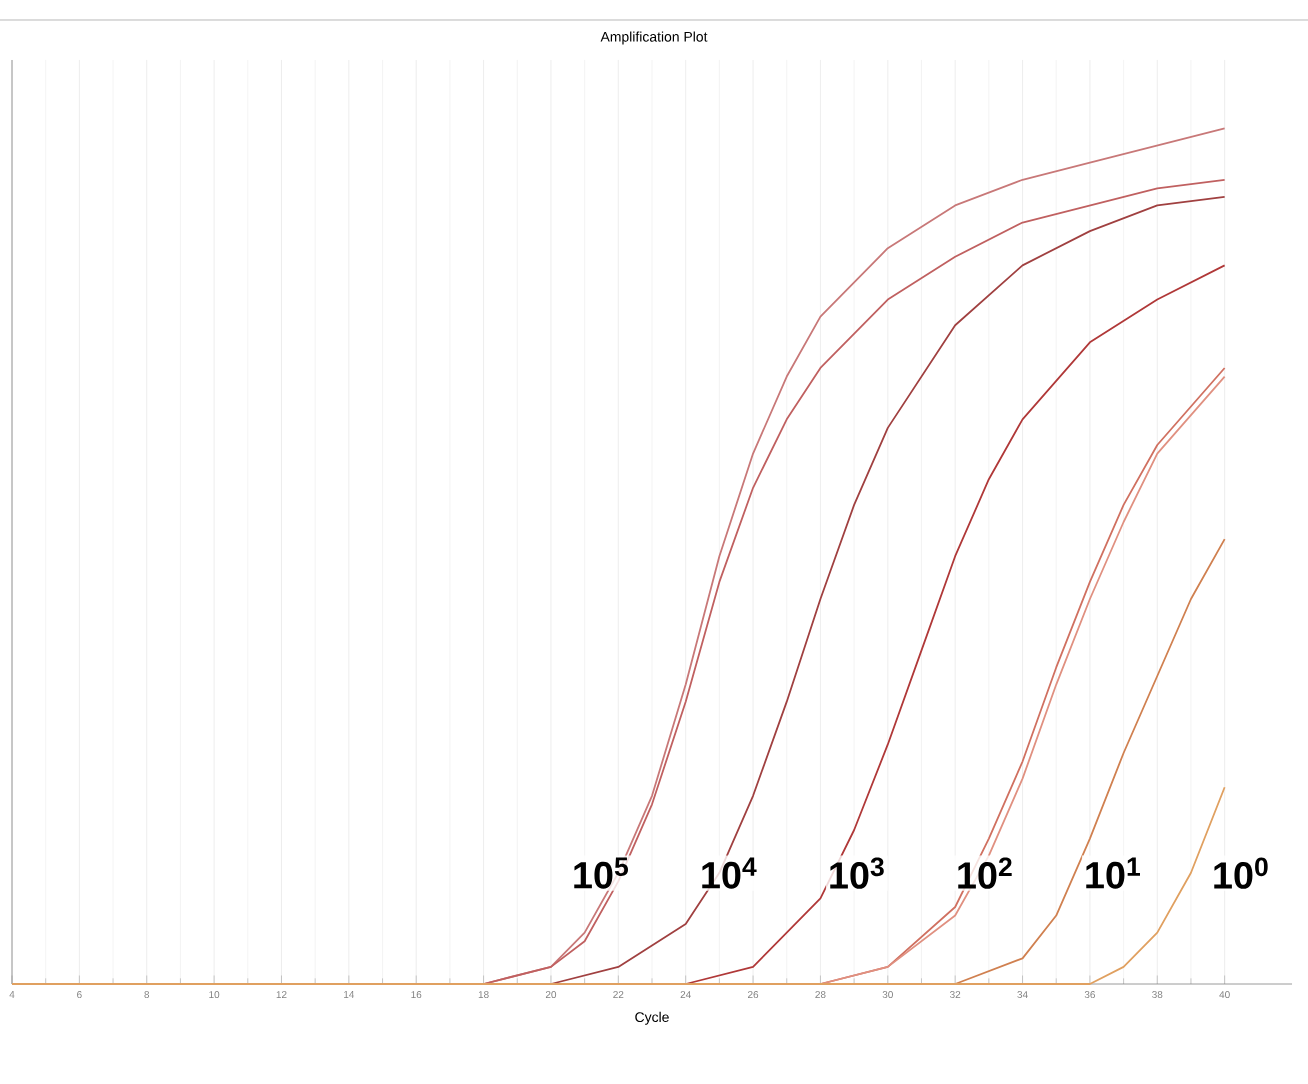  I want to click on annotation: 10$^{3}$, so click(857, 873).